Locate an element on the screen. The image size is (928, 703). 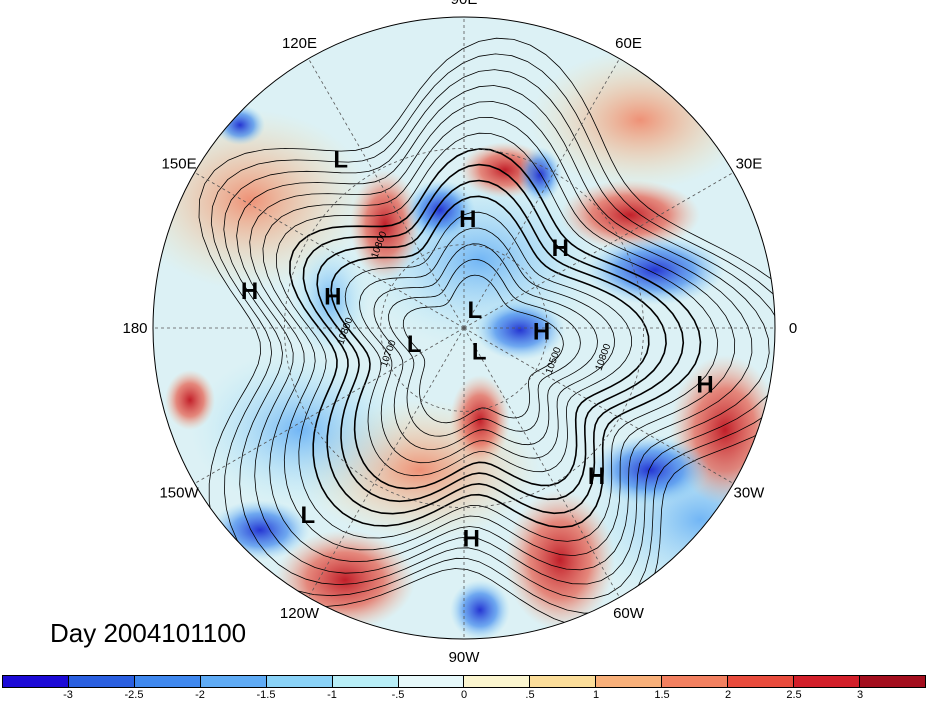
colorbar-tick-label: .5 is located at coordinates (530, 695).